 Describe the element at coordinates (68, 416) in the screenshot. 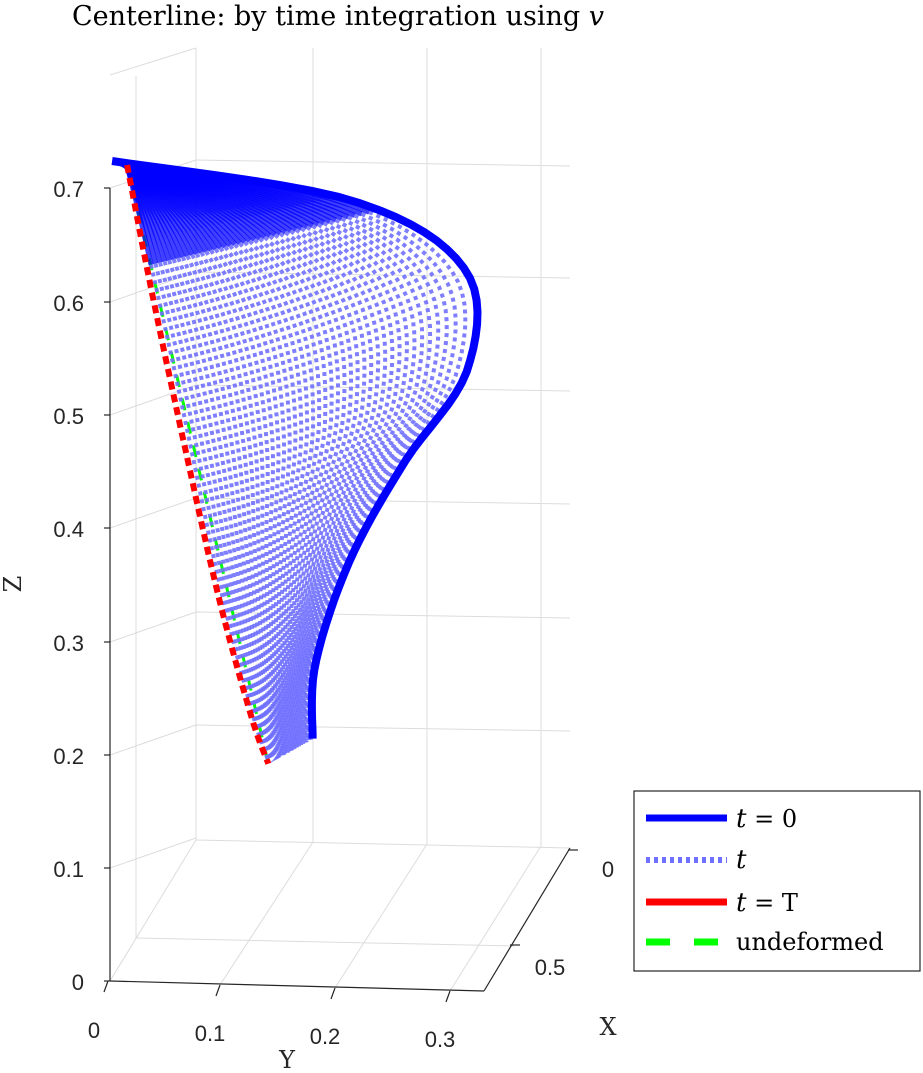

I see `z-tick-label: 0.5` at that location.